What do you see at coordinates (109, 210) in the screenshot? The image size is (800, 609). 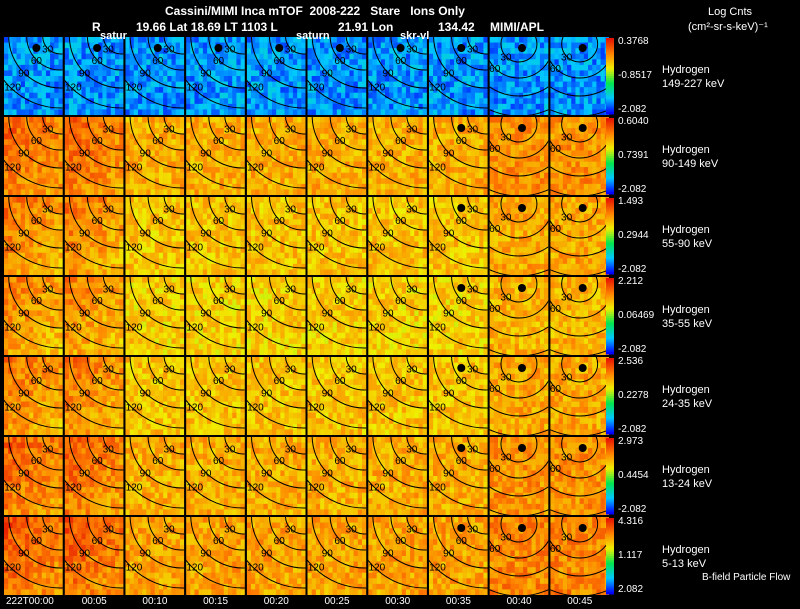 I see `contour-label: 30` at bounding box center [109, 210].